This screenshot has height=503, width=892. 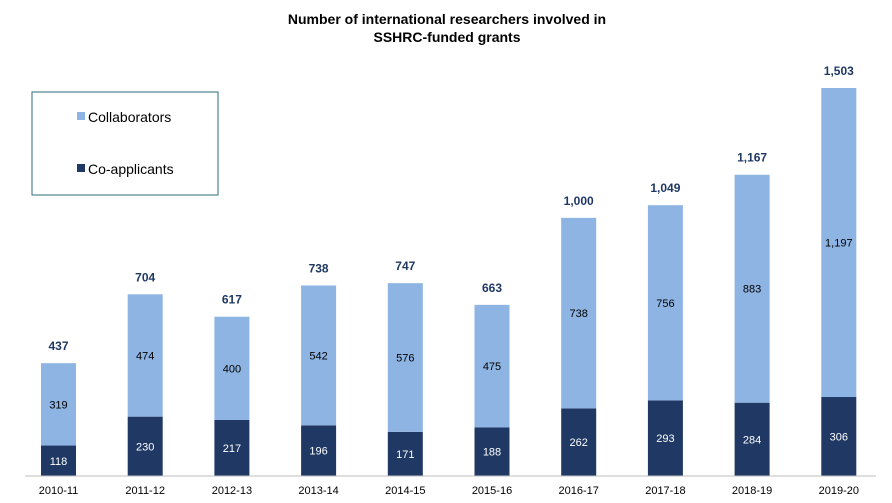 I want to click on label-collaborators-2018-19: 883, so click(x=752, y=290).